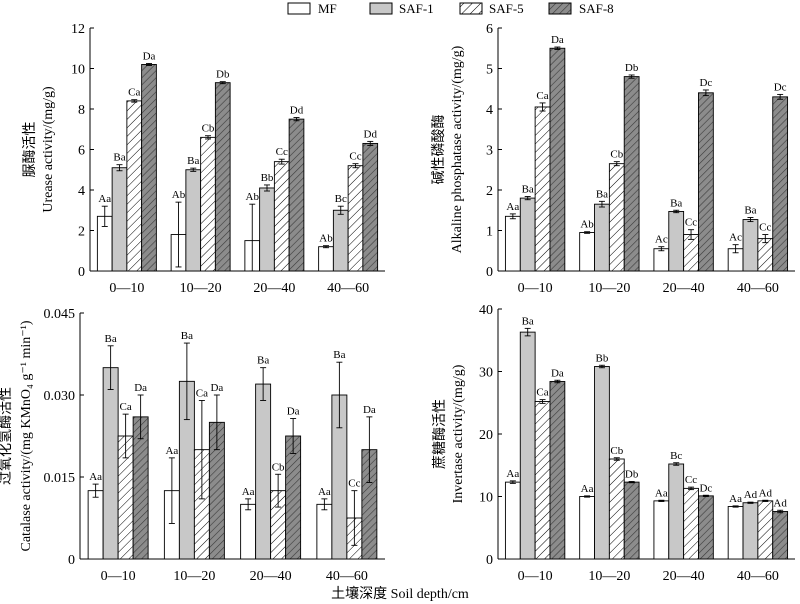 Image resolution: width=800 pixels, height=604 pixels. I want to click on significance-letter: Dc, so click(705, 488).